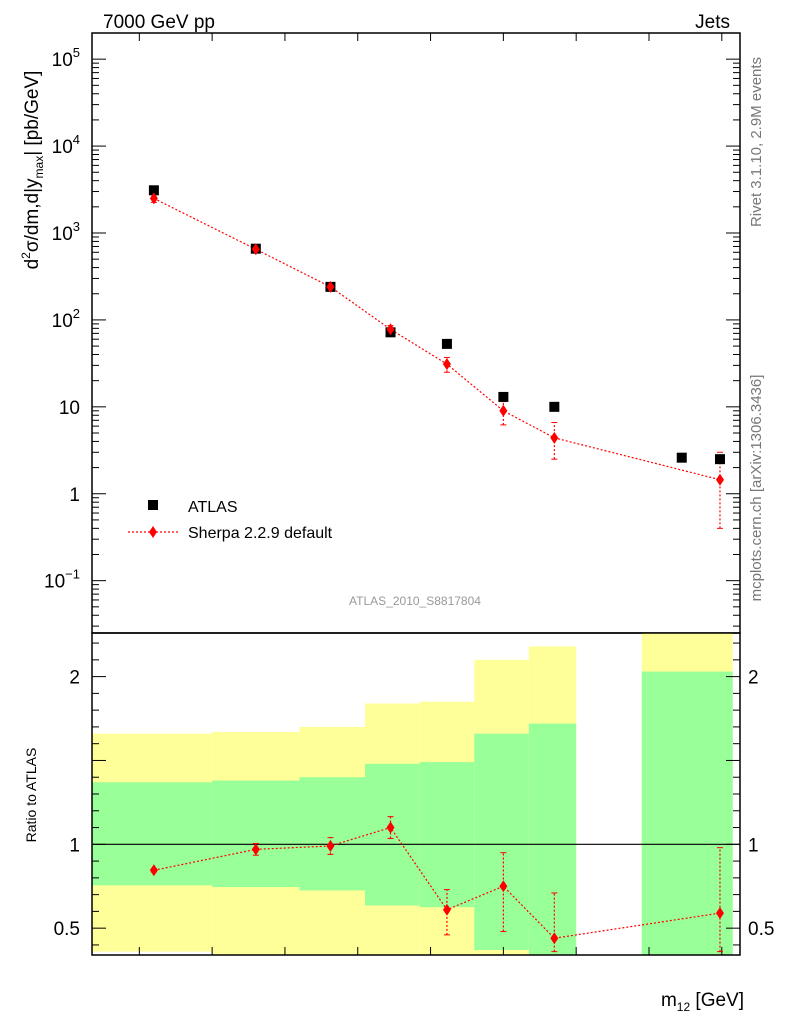 Image resolution: width=786 pixels, height=1024 pixels. Describe the element at coordinates (717, 1000) in the screenshot. I see `ratio-xlabel-unit: [GeV]` at that location.